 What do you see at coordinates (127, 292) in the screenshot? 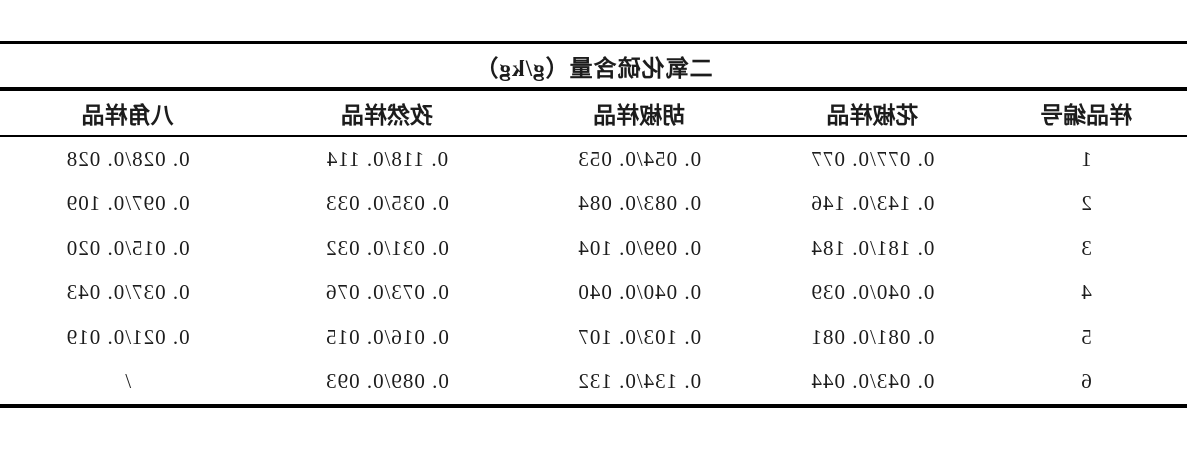
I see `table-cell: 0. 037/0. 043` at bounding box center [127, 292].